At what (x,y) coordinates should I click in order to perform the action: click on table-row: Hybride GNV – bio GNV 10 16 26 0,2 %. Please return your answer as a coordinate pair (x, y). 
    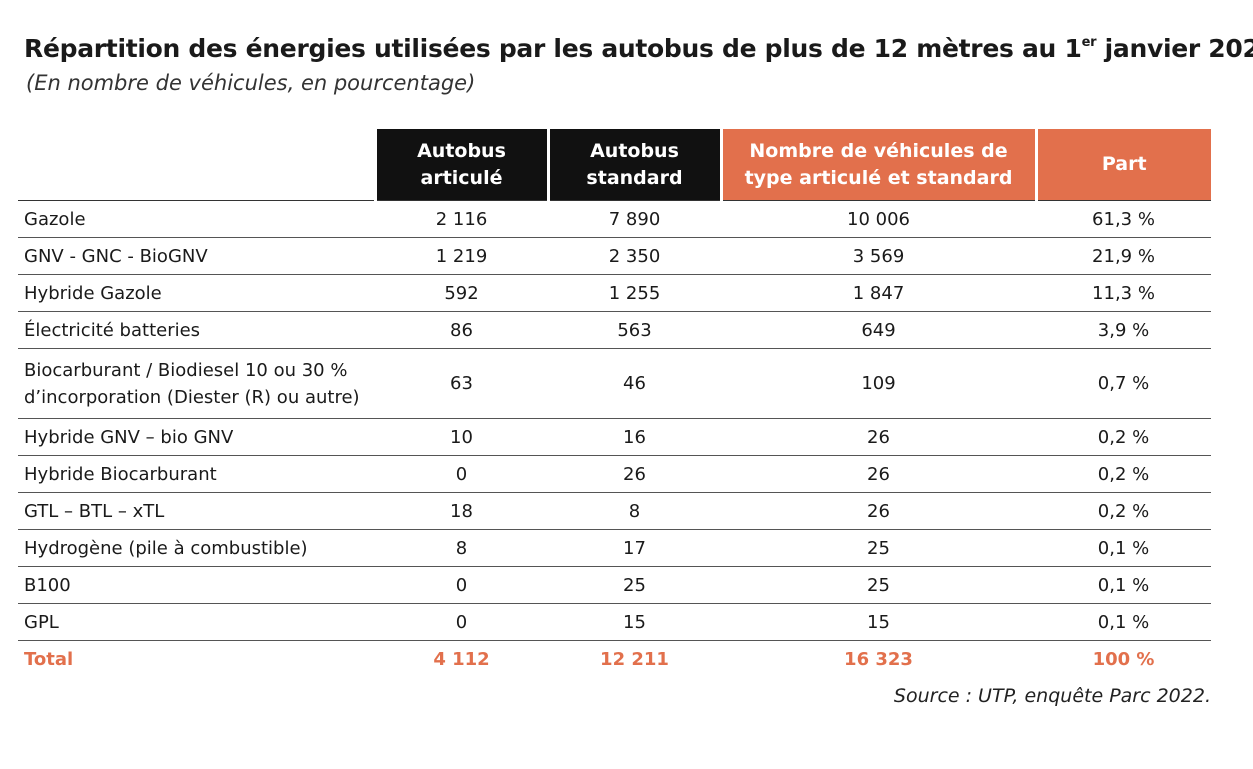
    Looking at the image, I should click on (614, 437).